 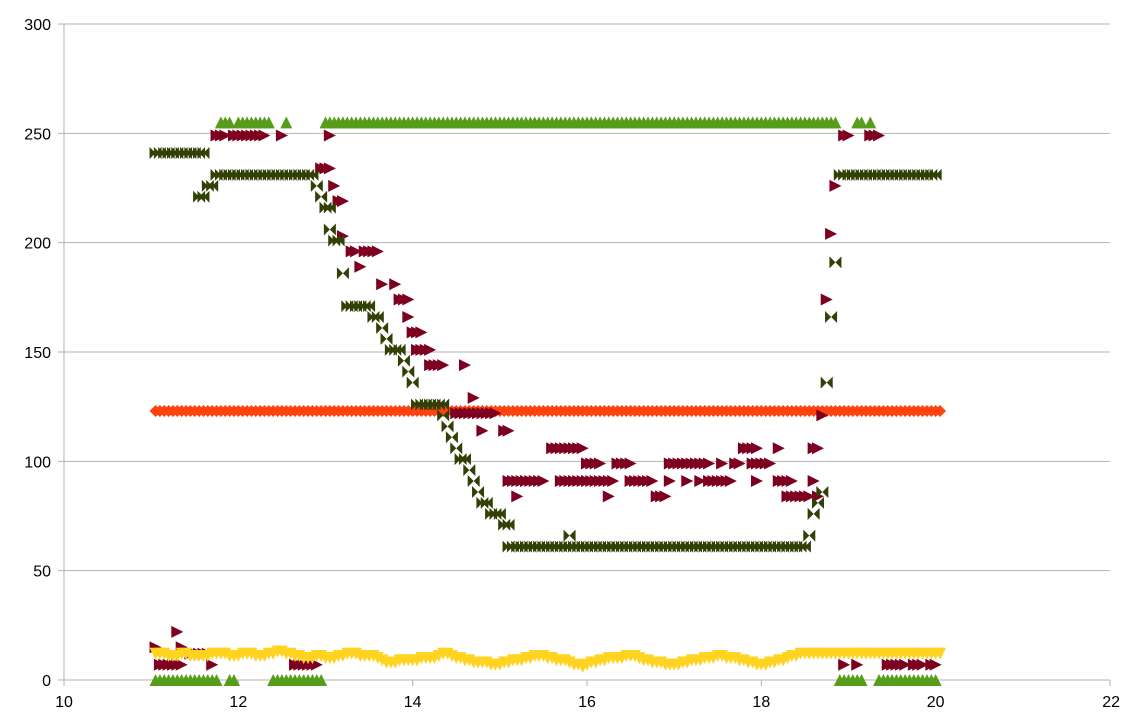 I want to click on x-tick-label: 10, so click(x=64, y=702).